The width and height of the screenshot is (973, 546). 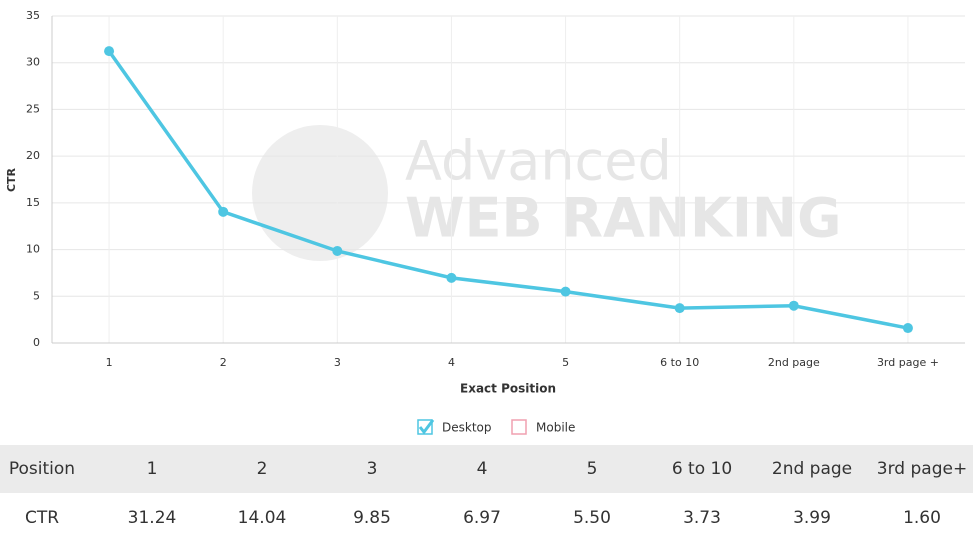 What do you see at coordinates (922, 518) in the screenshot?
I see `table-cell: 1.60` at bounding box center [922, 518].